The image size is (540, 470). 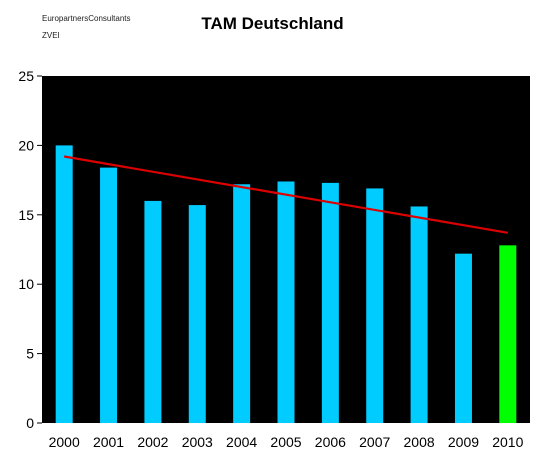 What do you see at coordinates (419, 442) in the screenshot?
I see `x-tick-label: 2008` at bounding box center [419, 442].